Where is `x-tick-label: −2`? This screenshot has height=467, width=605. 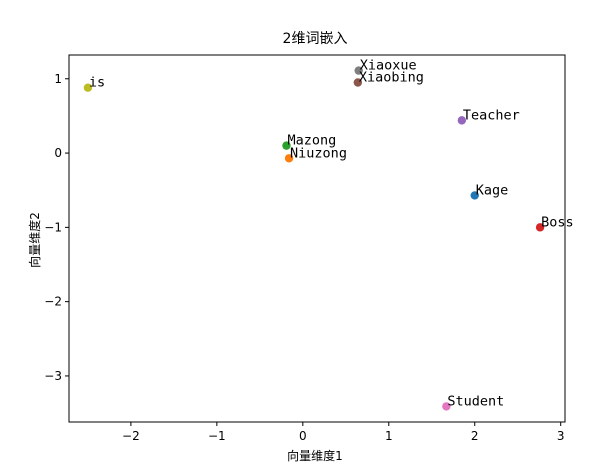 x-tick-label: −2 is located at coordinates (131, 436).